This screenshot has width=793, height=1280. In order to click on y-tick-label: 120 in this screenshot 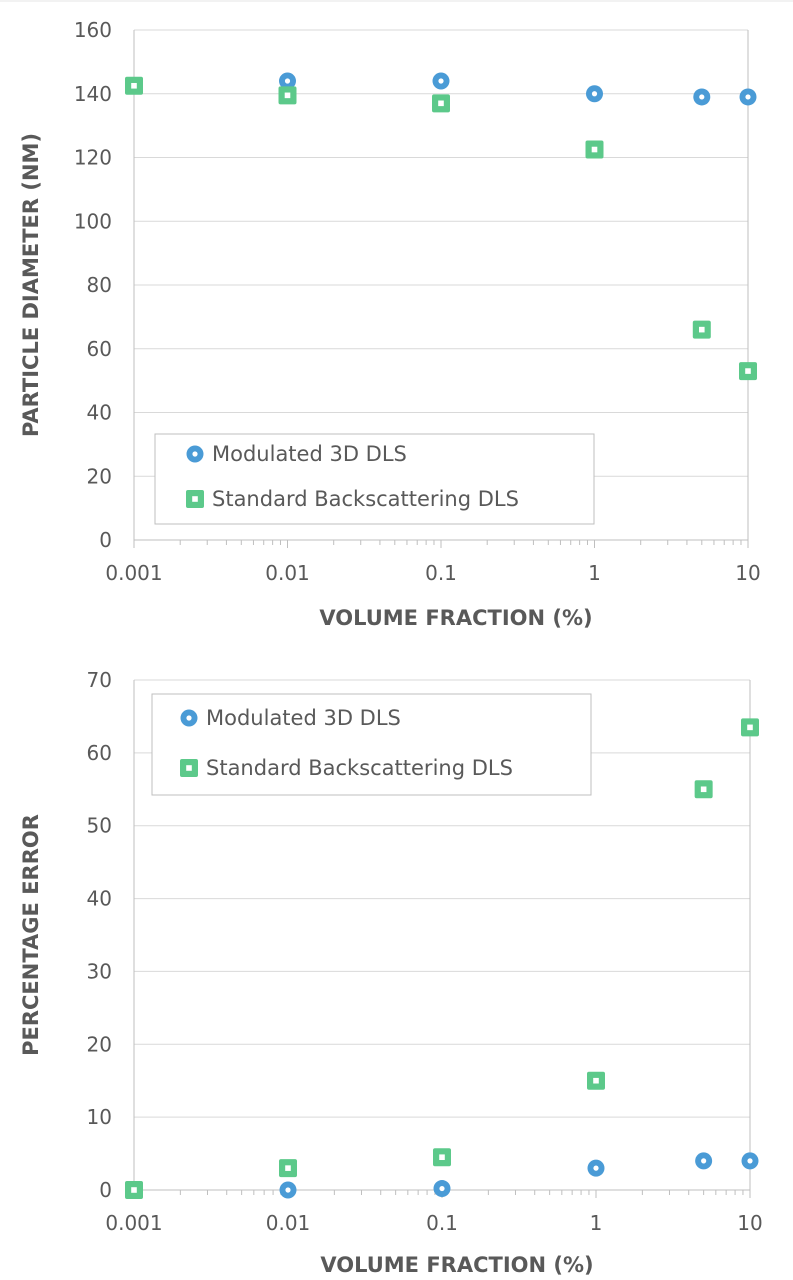, I will do `click(93, 158)`.